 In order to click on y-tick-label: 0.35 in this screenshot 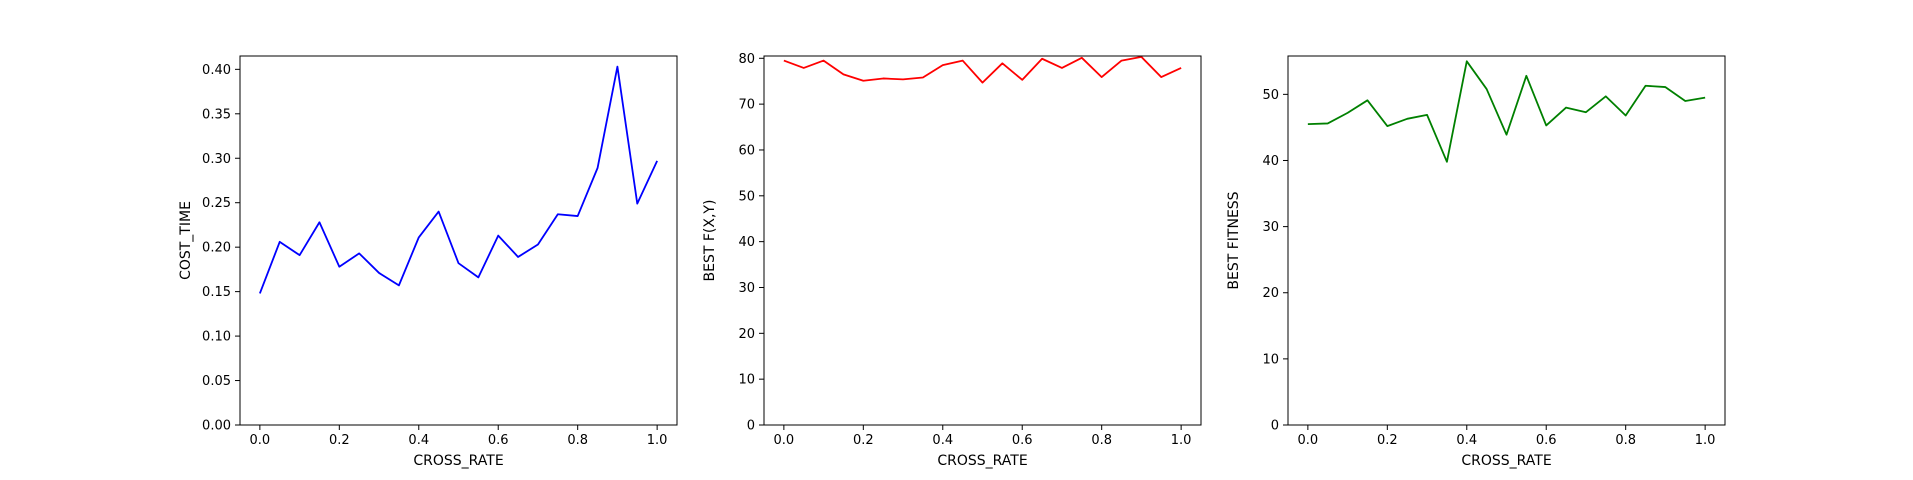, I will do `click(216, 114)`.